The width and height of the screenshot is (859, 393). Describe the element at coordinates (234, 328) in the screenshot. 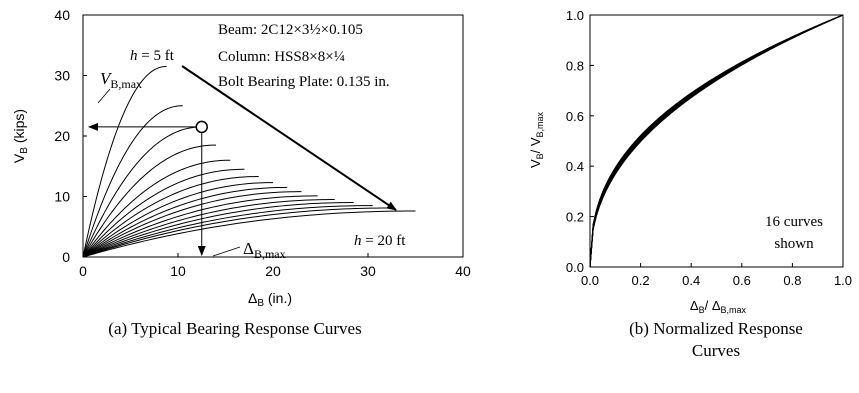

I see `panel-a-caption: (a) Typical Bearing Response Curves` at that location.